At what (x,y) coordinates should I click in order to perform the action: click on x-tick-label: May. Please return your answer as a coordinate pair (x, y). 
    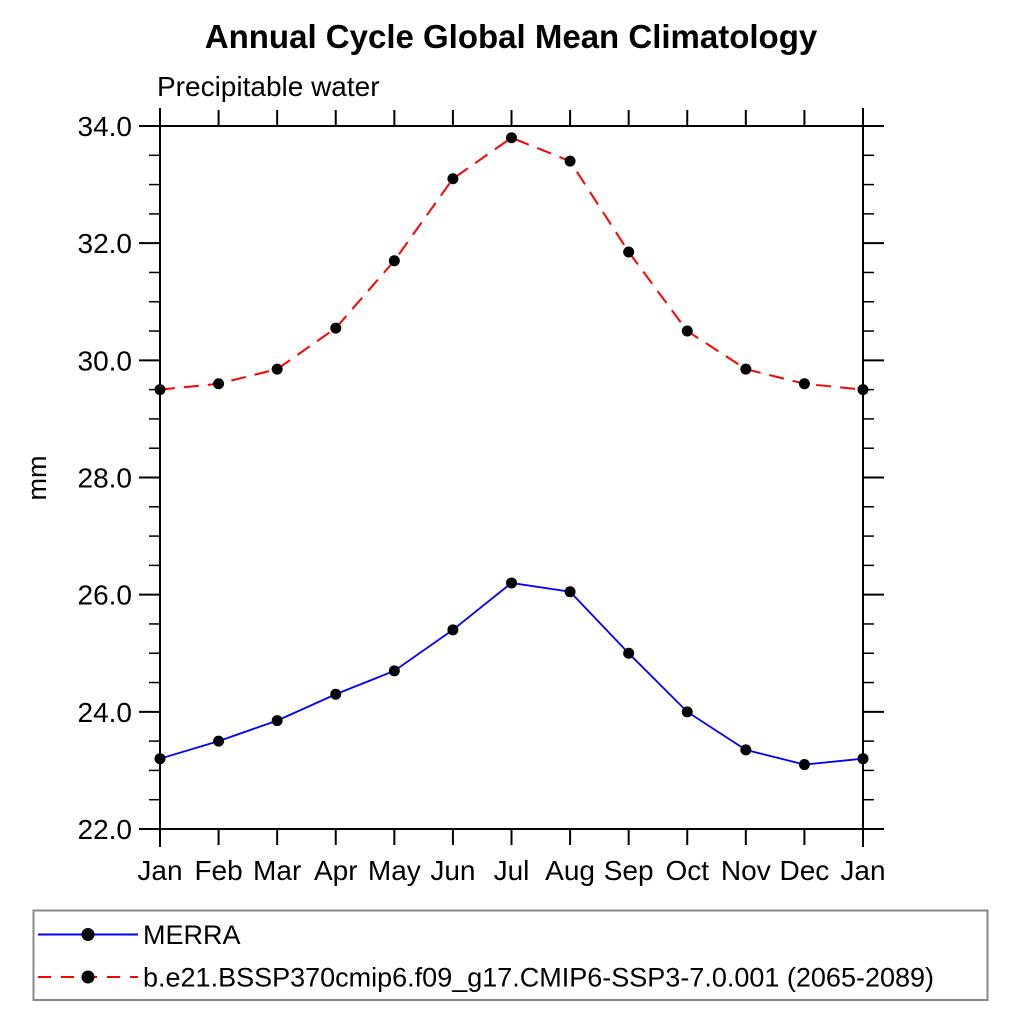
    Looking at the image, I should click on (394, 870).